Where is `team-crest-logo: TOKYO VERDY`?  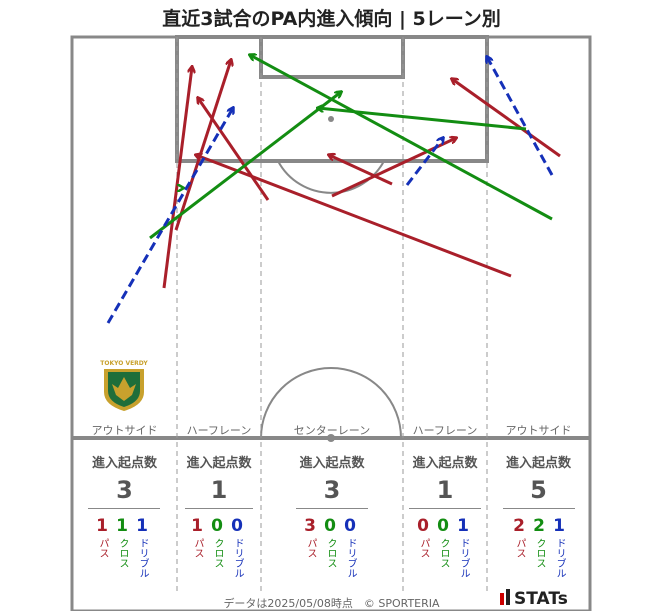
team-crest-logo: TOKYO VERDY is located at coordinates (124, 385).